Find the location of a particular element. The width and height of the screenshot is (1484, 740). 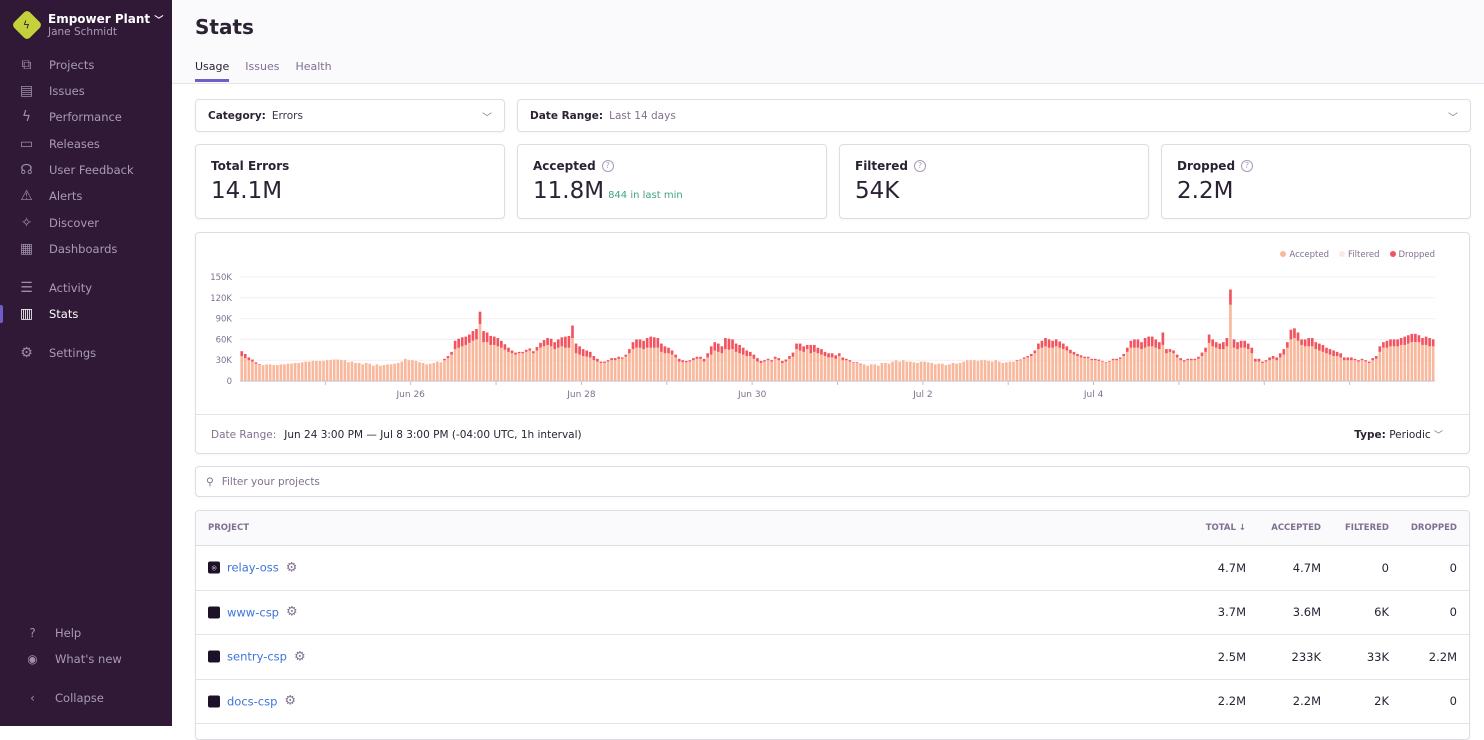

sidebar-footer-collapse: ‹ Collapse is located at coordinates (64, 698).